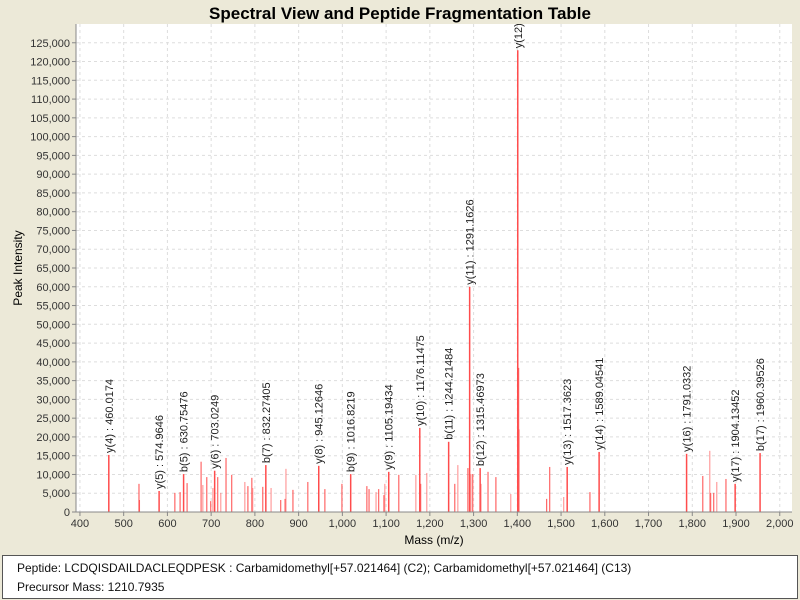  What do you see at coordinates (450, 394) in the screenshot?
I see `peak-label: b(11) : 1244.21484` at bounding box center [450, 394].